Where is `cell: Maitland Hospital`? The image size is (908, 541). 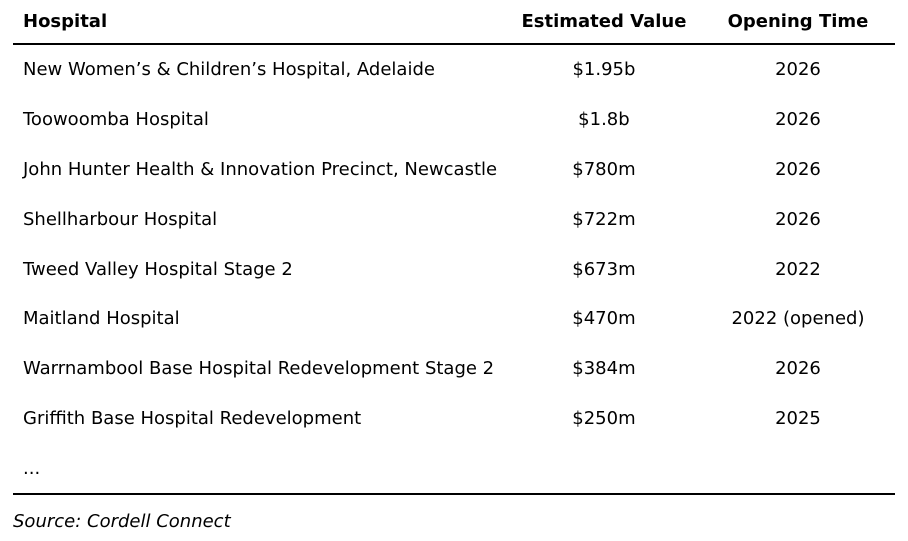 cell: Maitland Hospital is located at coordinates (101, 319).